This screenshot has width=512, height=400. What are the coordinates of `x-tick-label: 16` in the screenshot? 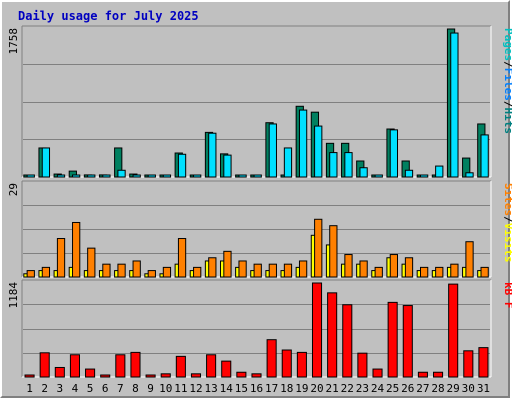 It's located at (256, 388).